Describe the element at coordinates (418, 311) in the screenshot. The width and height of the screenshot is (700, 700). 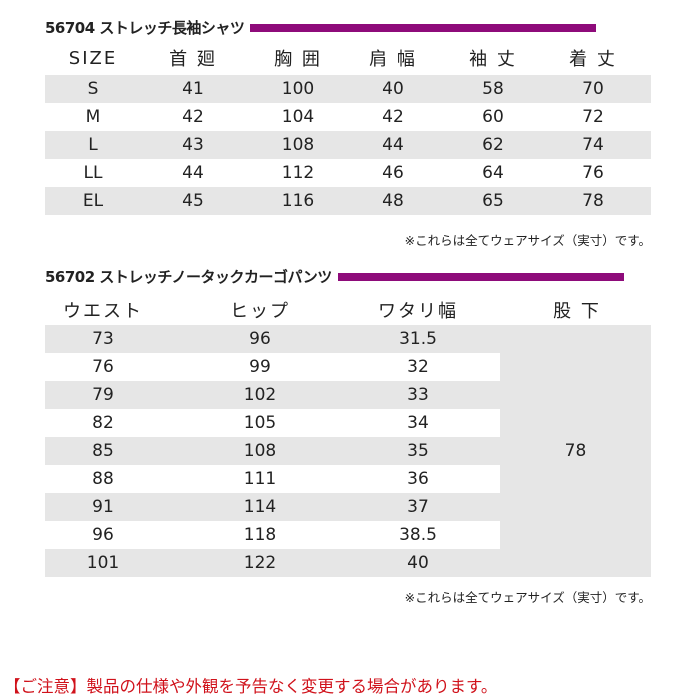
I see `column-header: ワタリ幅` at that location.